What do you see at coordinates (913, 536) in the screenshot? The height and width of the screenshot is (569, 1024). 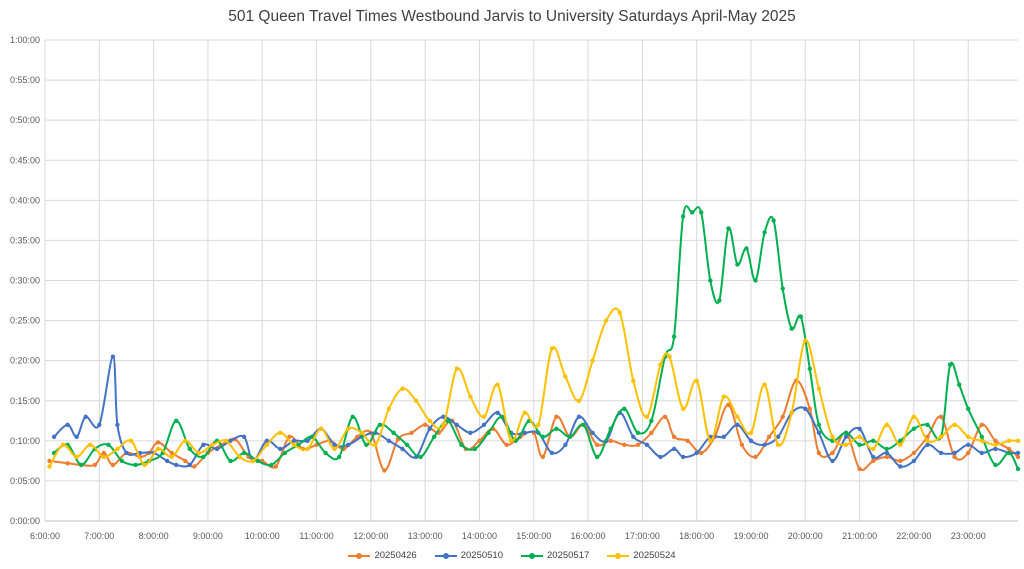 I see `x-tick-label: 22:00:00` at bounding box center [913, 536].